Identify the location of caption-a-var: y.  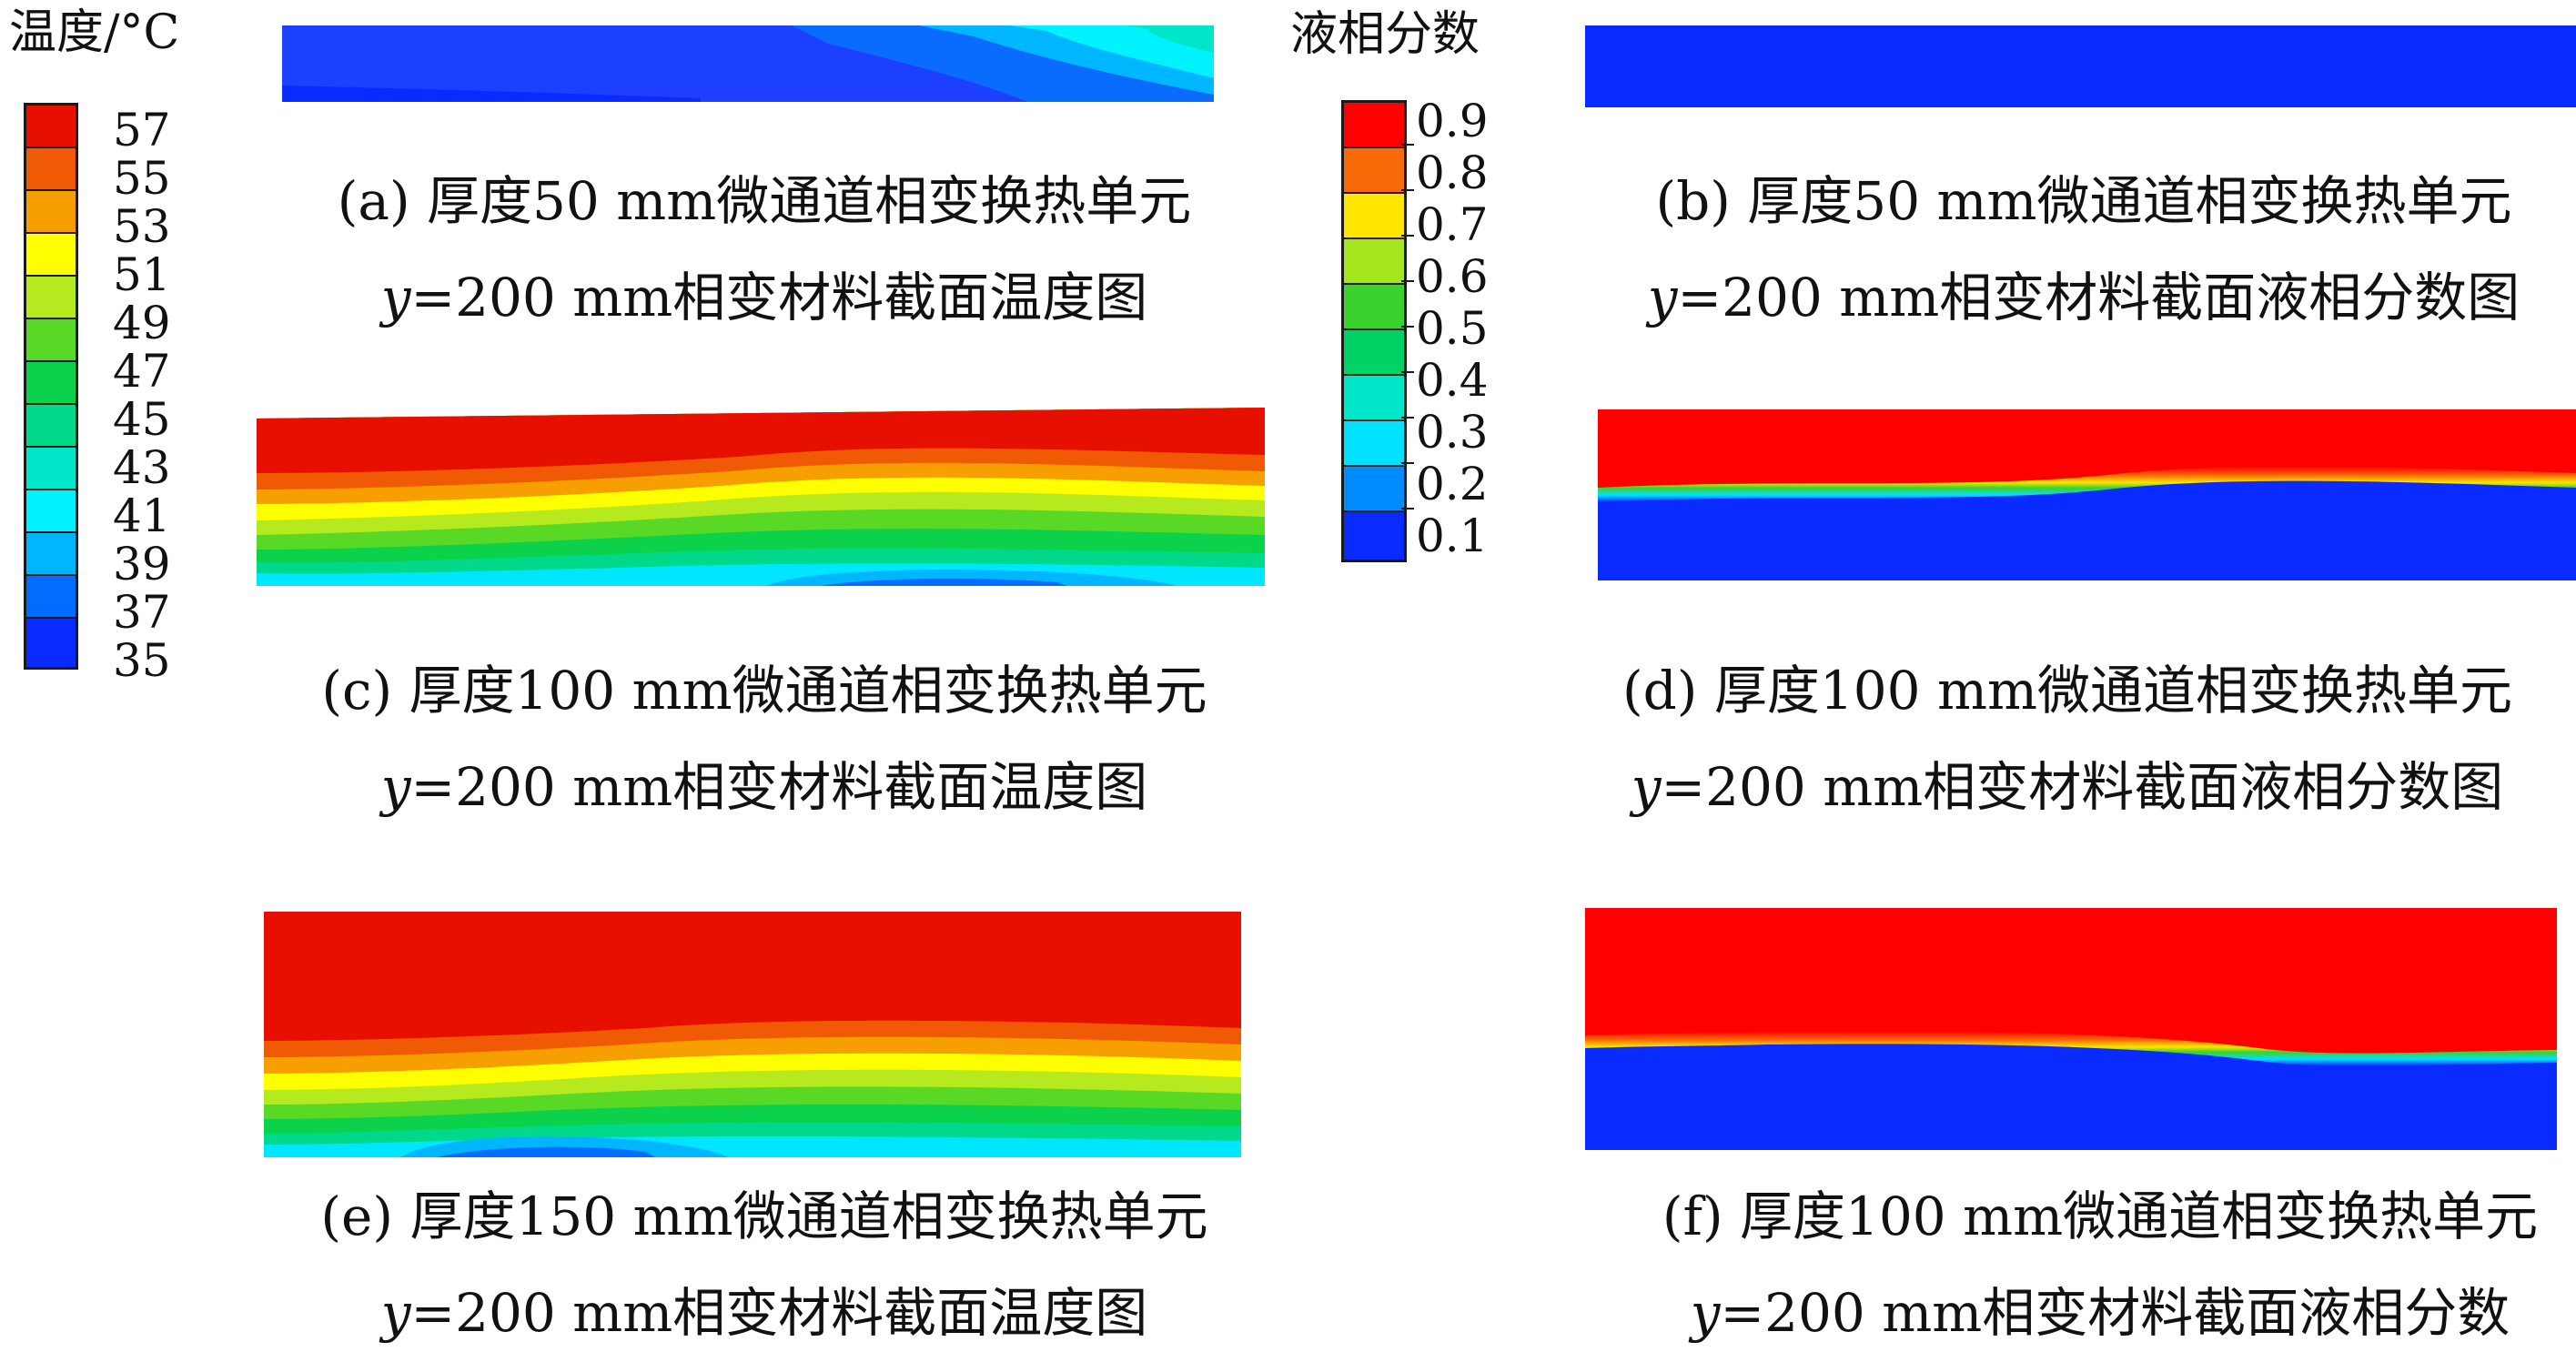
(395, 298).